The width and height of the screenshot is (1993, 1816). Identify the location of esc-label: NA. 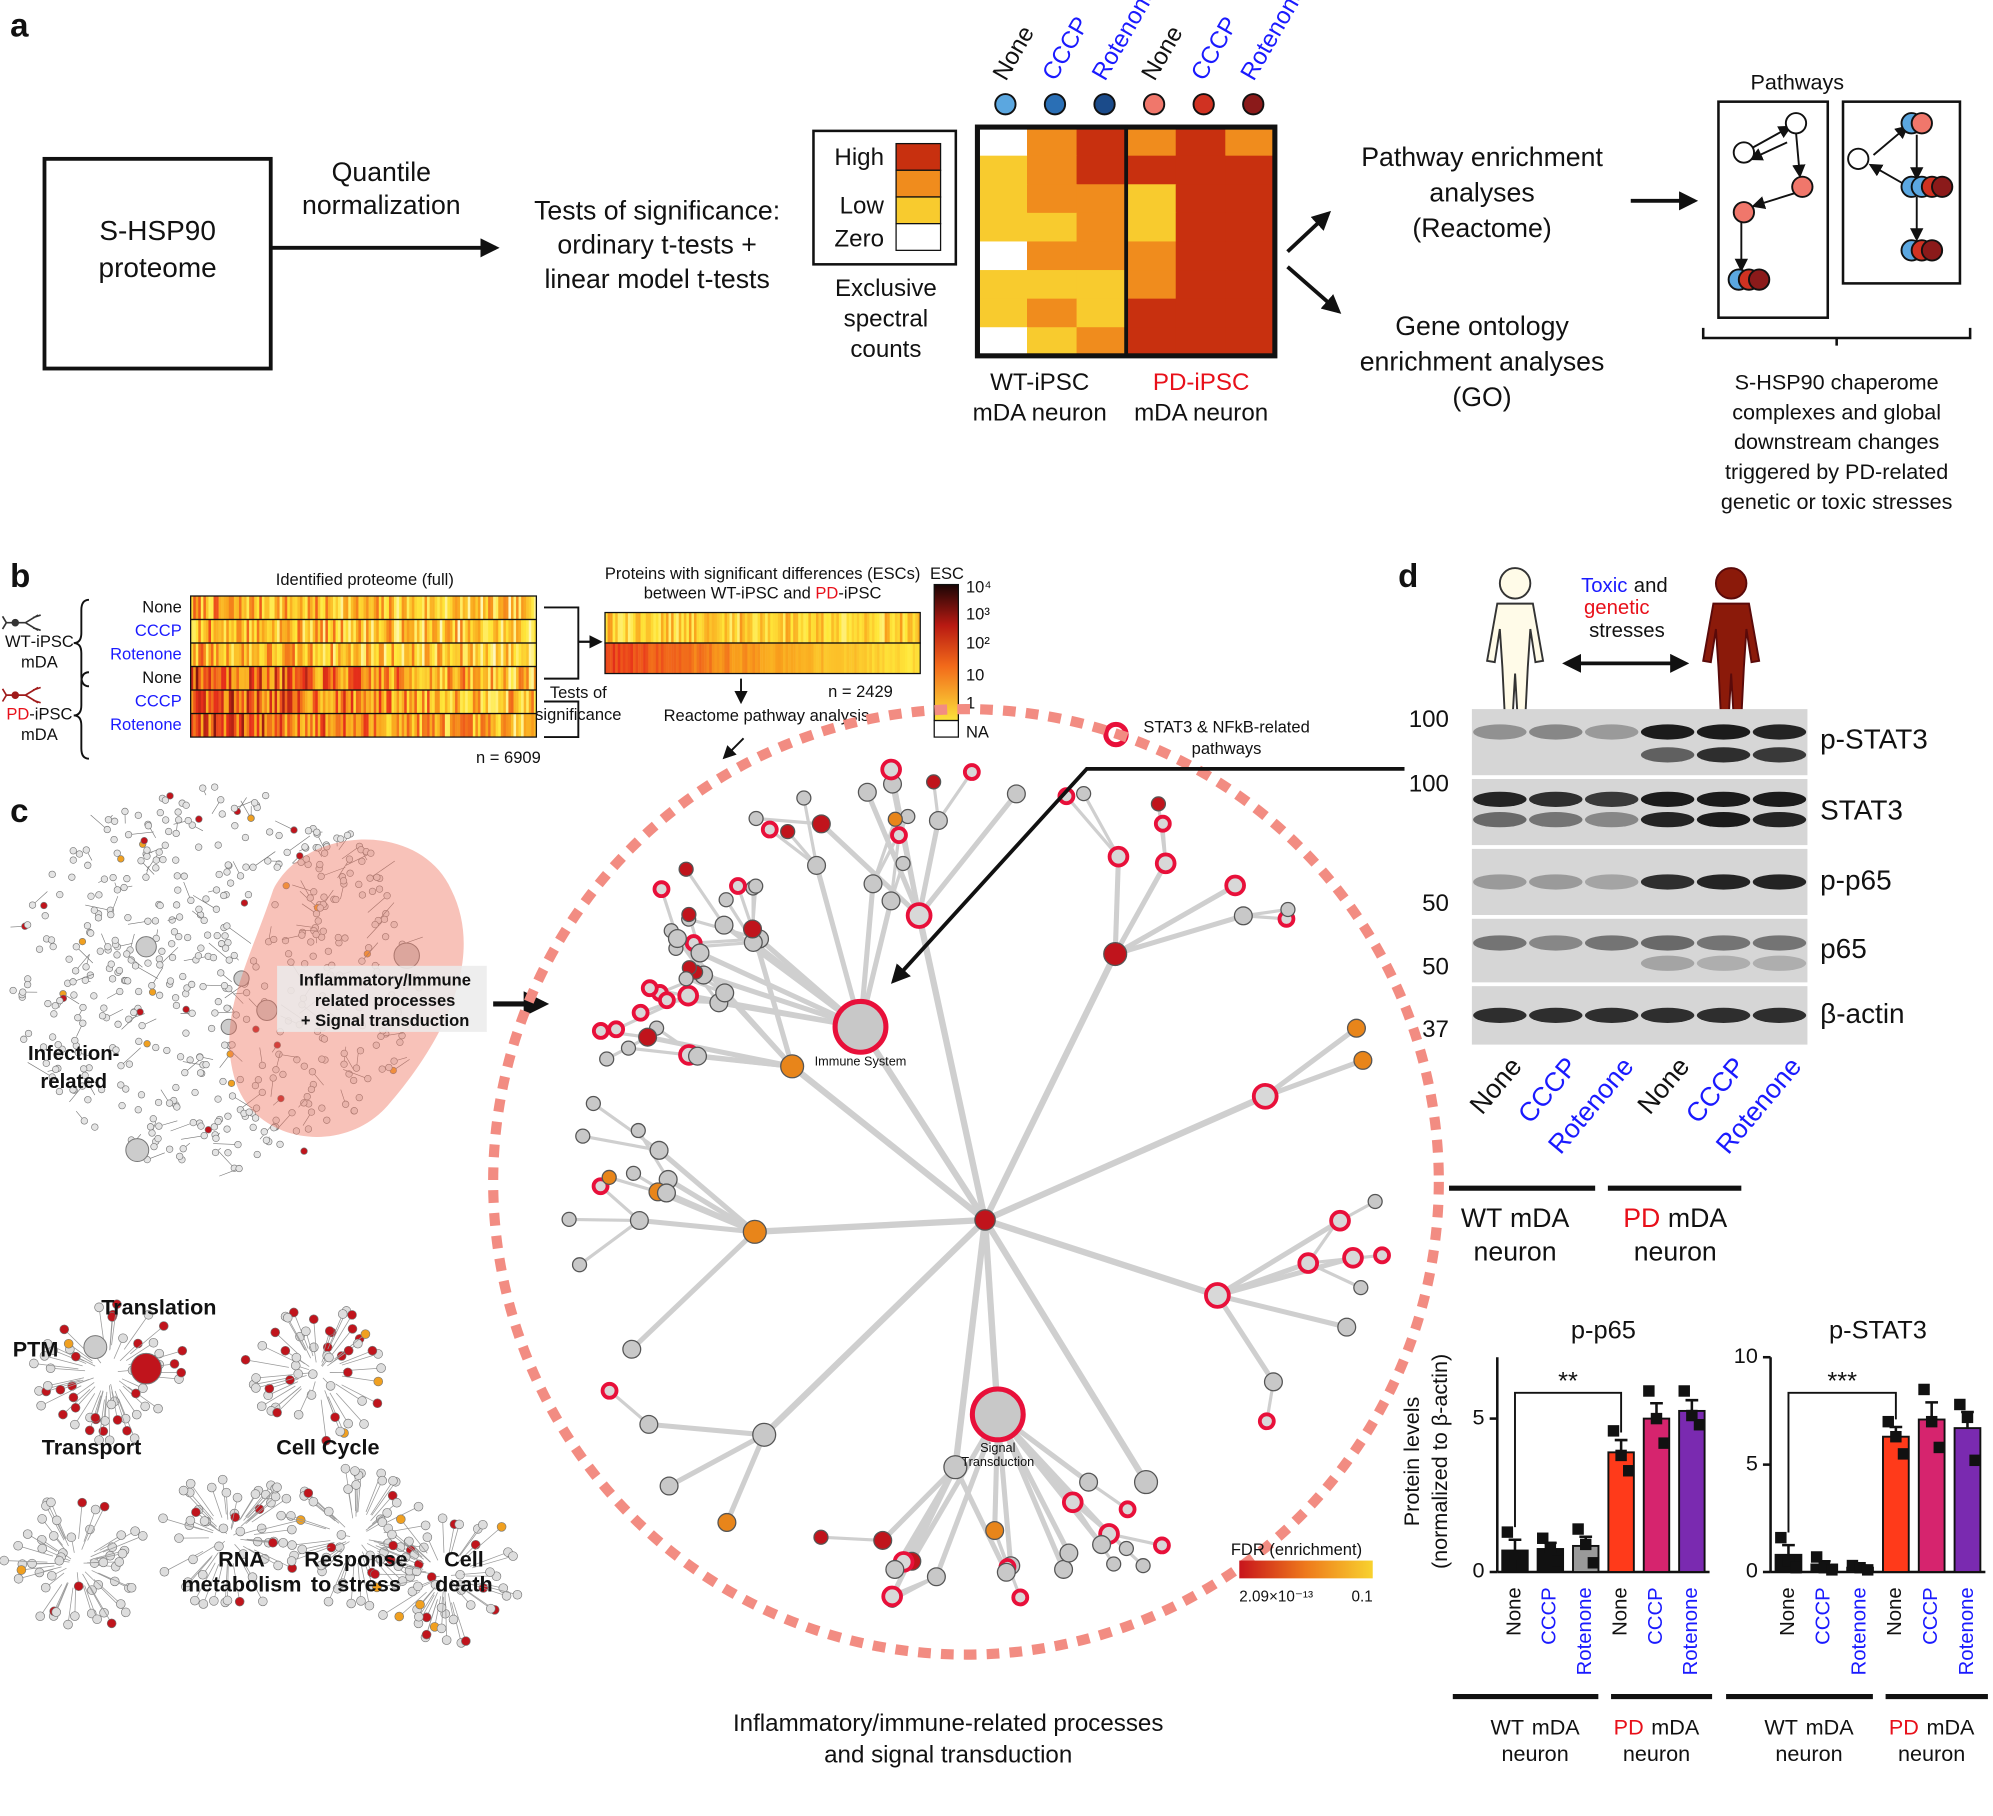
(977, 732).